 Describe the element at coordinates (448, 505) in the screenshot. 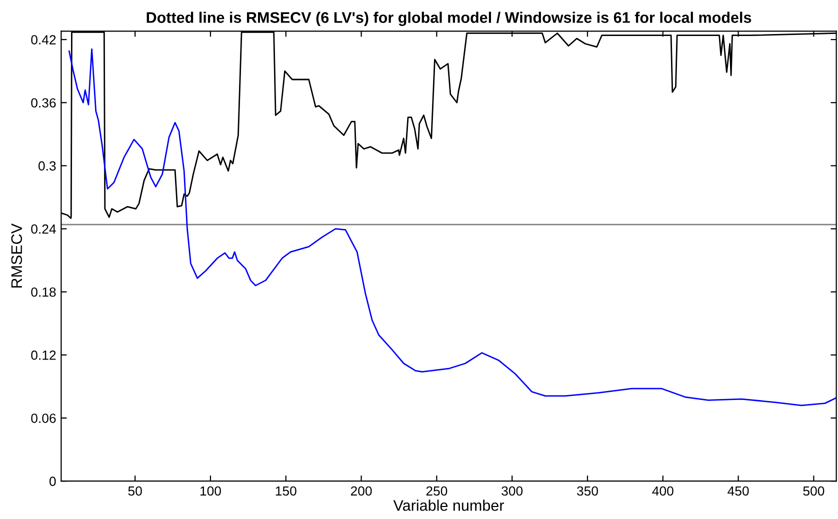

I see `x-axis-title: Variable number` at that location.